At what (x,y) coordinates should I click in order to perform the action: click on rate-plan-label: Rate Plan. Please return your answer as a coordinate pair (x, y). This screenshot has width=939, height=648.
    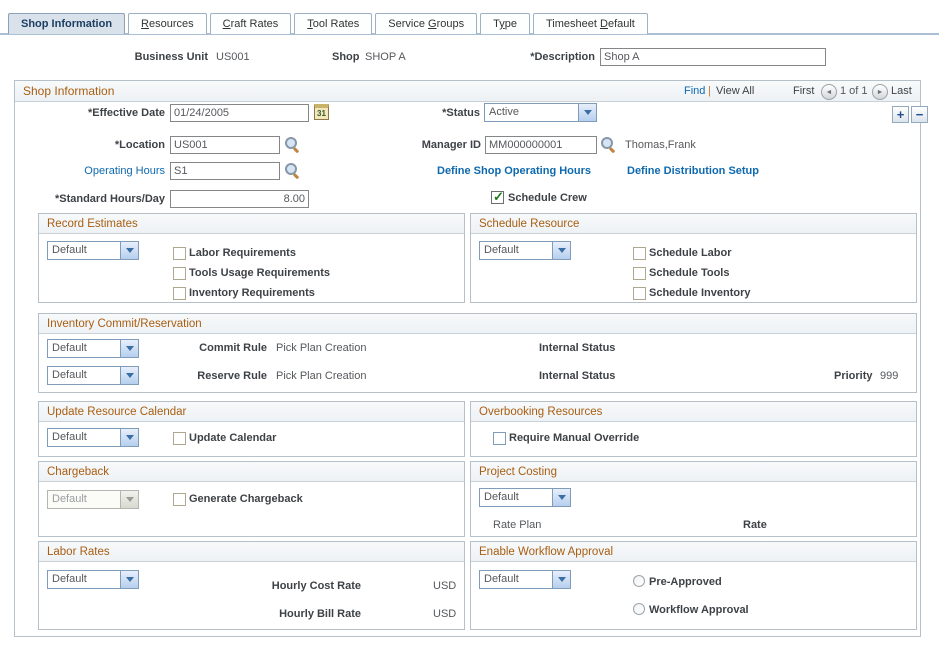
    Looking at the image, I should click on (517, 525).